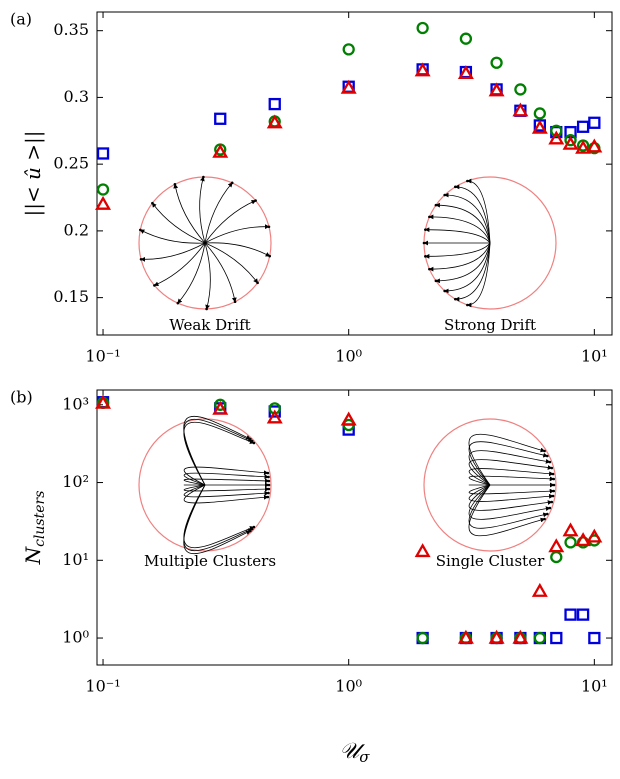  I want to click on x-tick-label: 10⁰, so click(348, 356).